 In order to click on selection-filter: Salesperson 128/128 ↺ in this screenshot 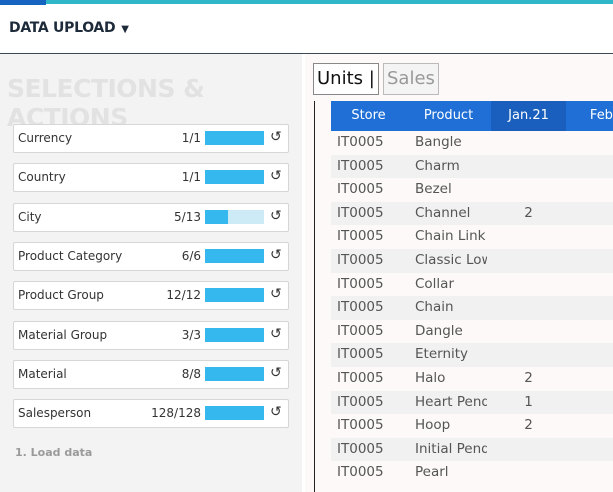, I will do `click(151, 414)`.